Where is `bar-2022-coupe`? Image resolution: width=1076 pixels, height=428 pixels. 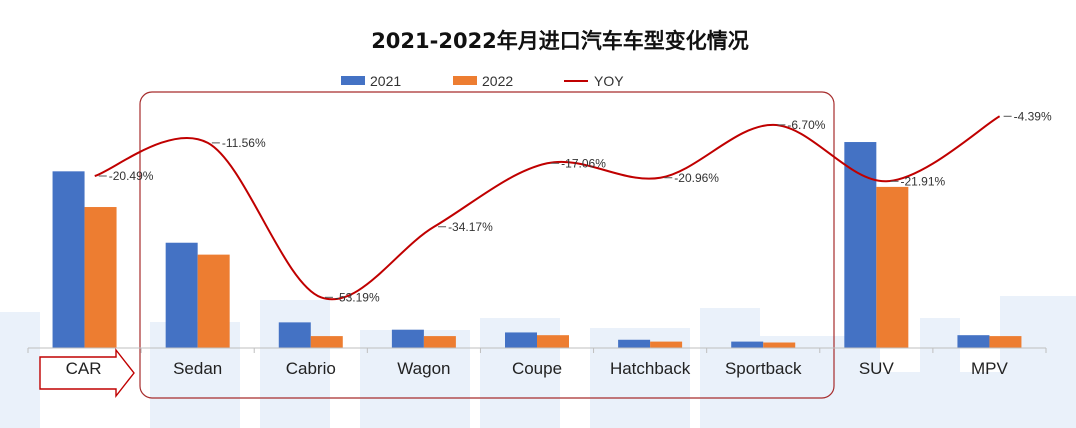 bar-2022-coupe is located at coordinates (553, 341).